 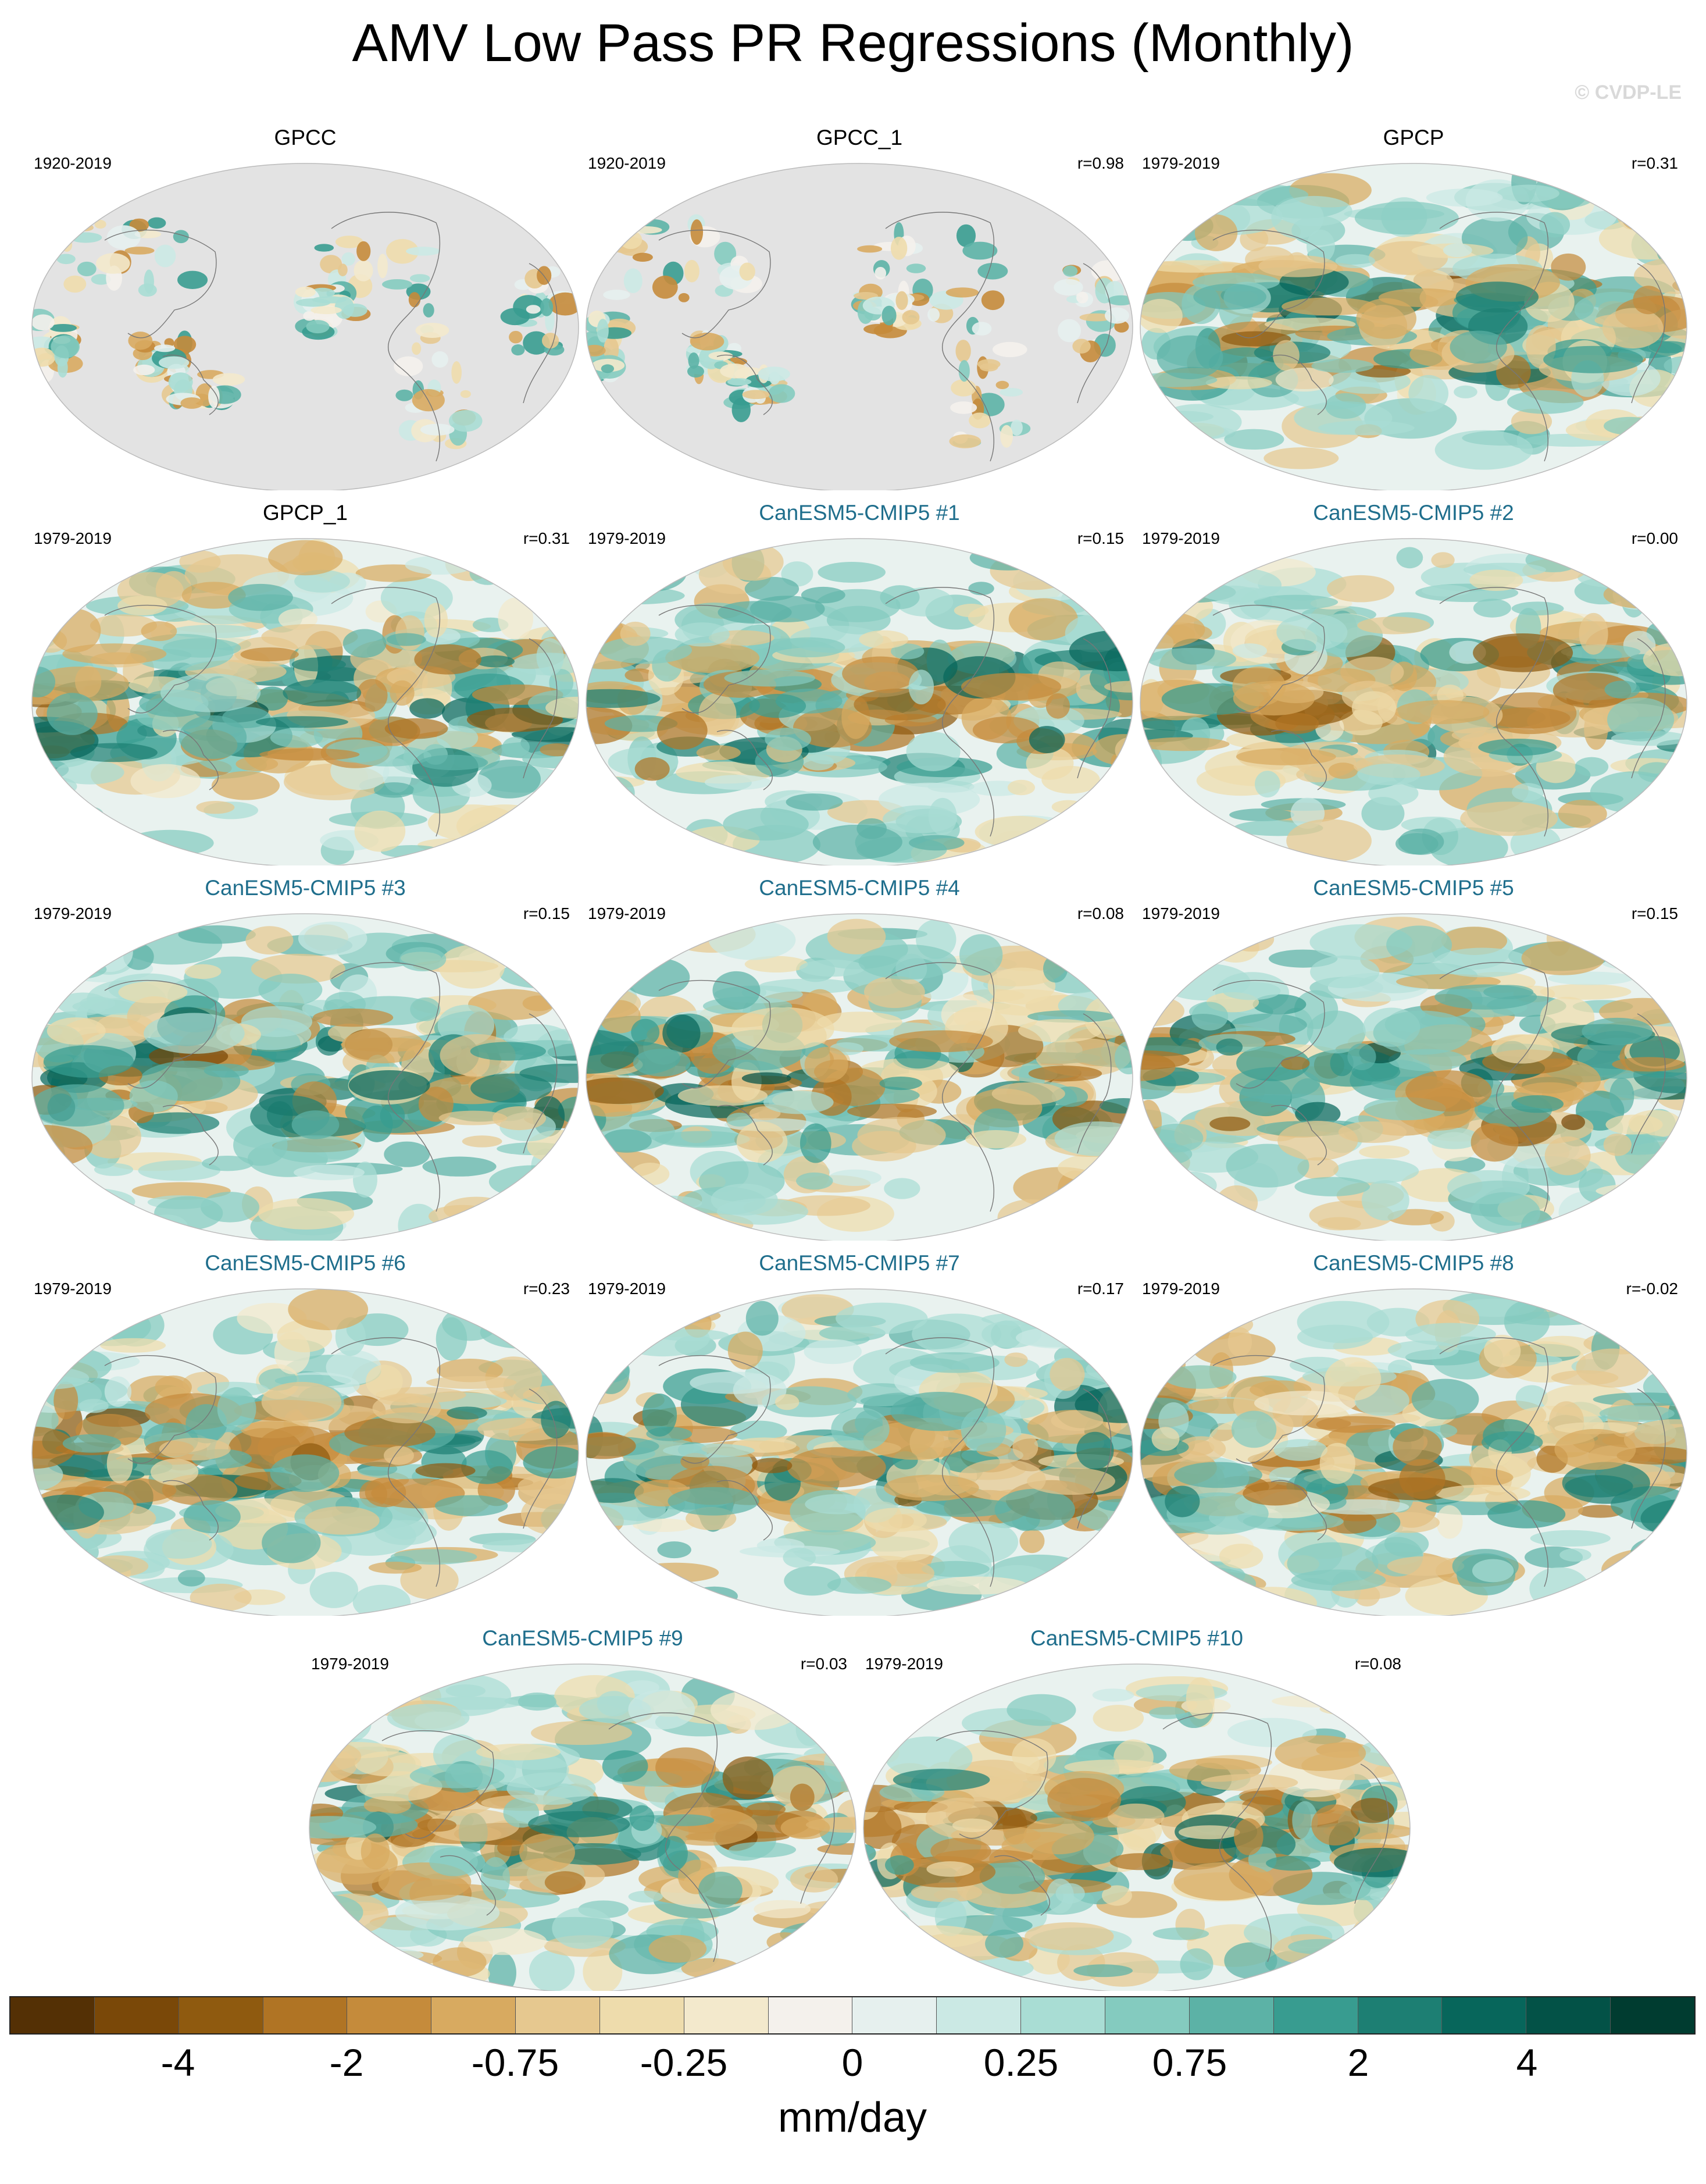 I want to click on map-panel: CanESM5-CMIP5 #8 1979-2019 r=-0.02, so click(x=1413, y=1439).